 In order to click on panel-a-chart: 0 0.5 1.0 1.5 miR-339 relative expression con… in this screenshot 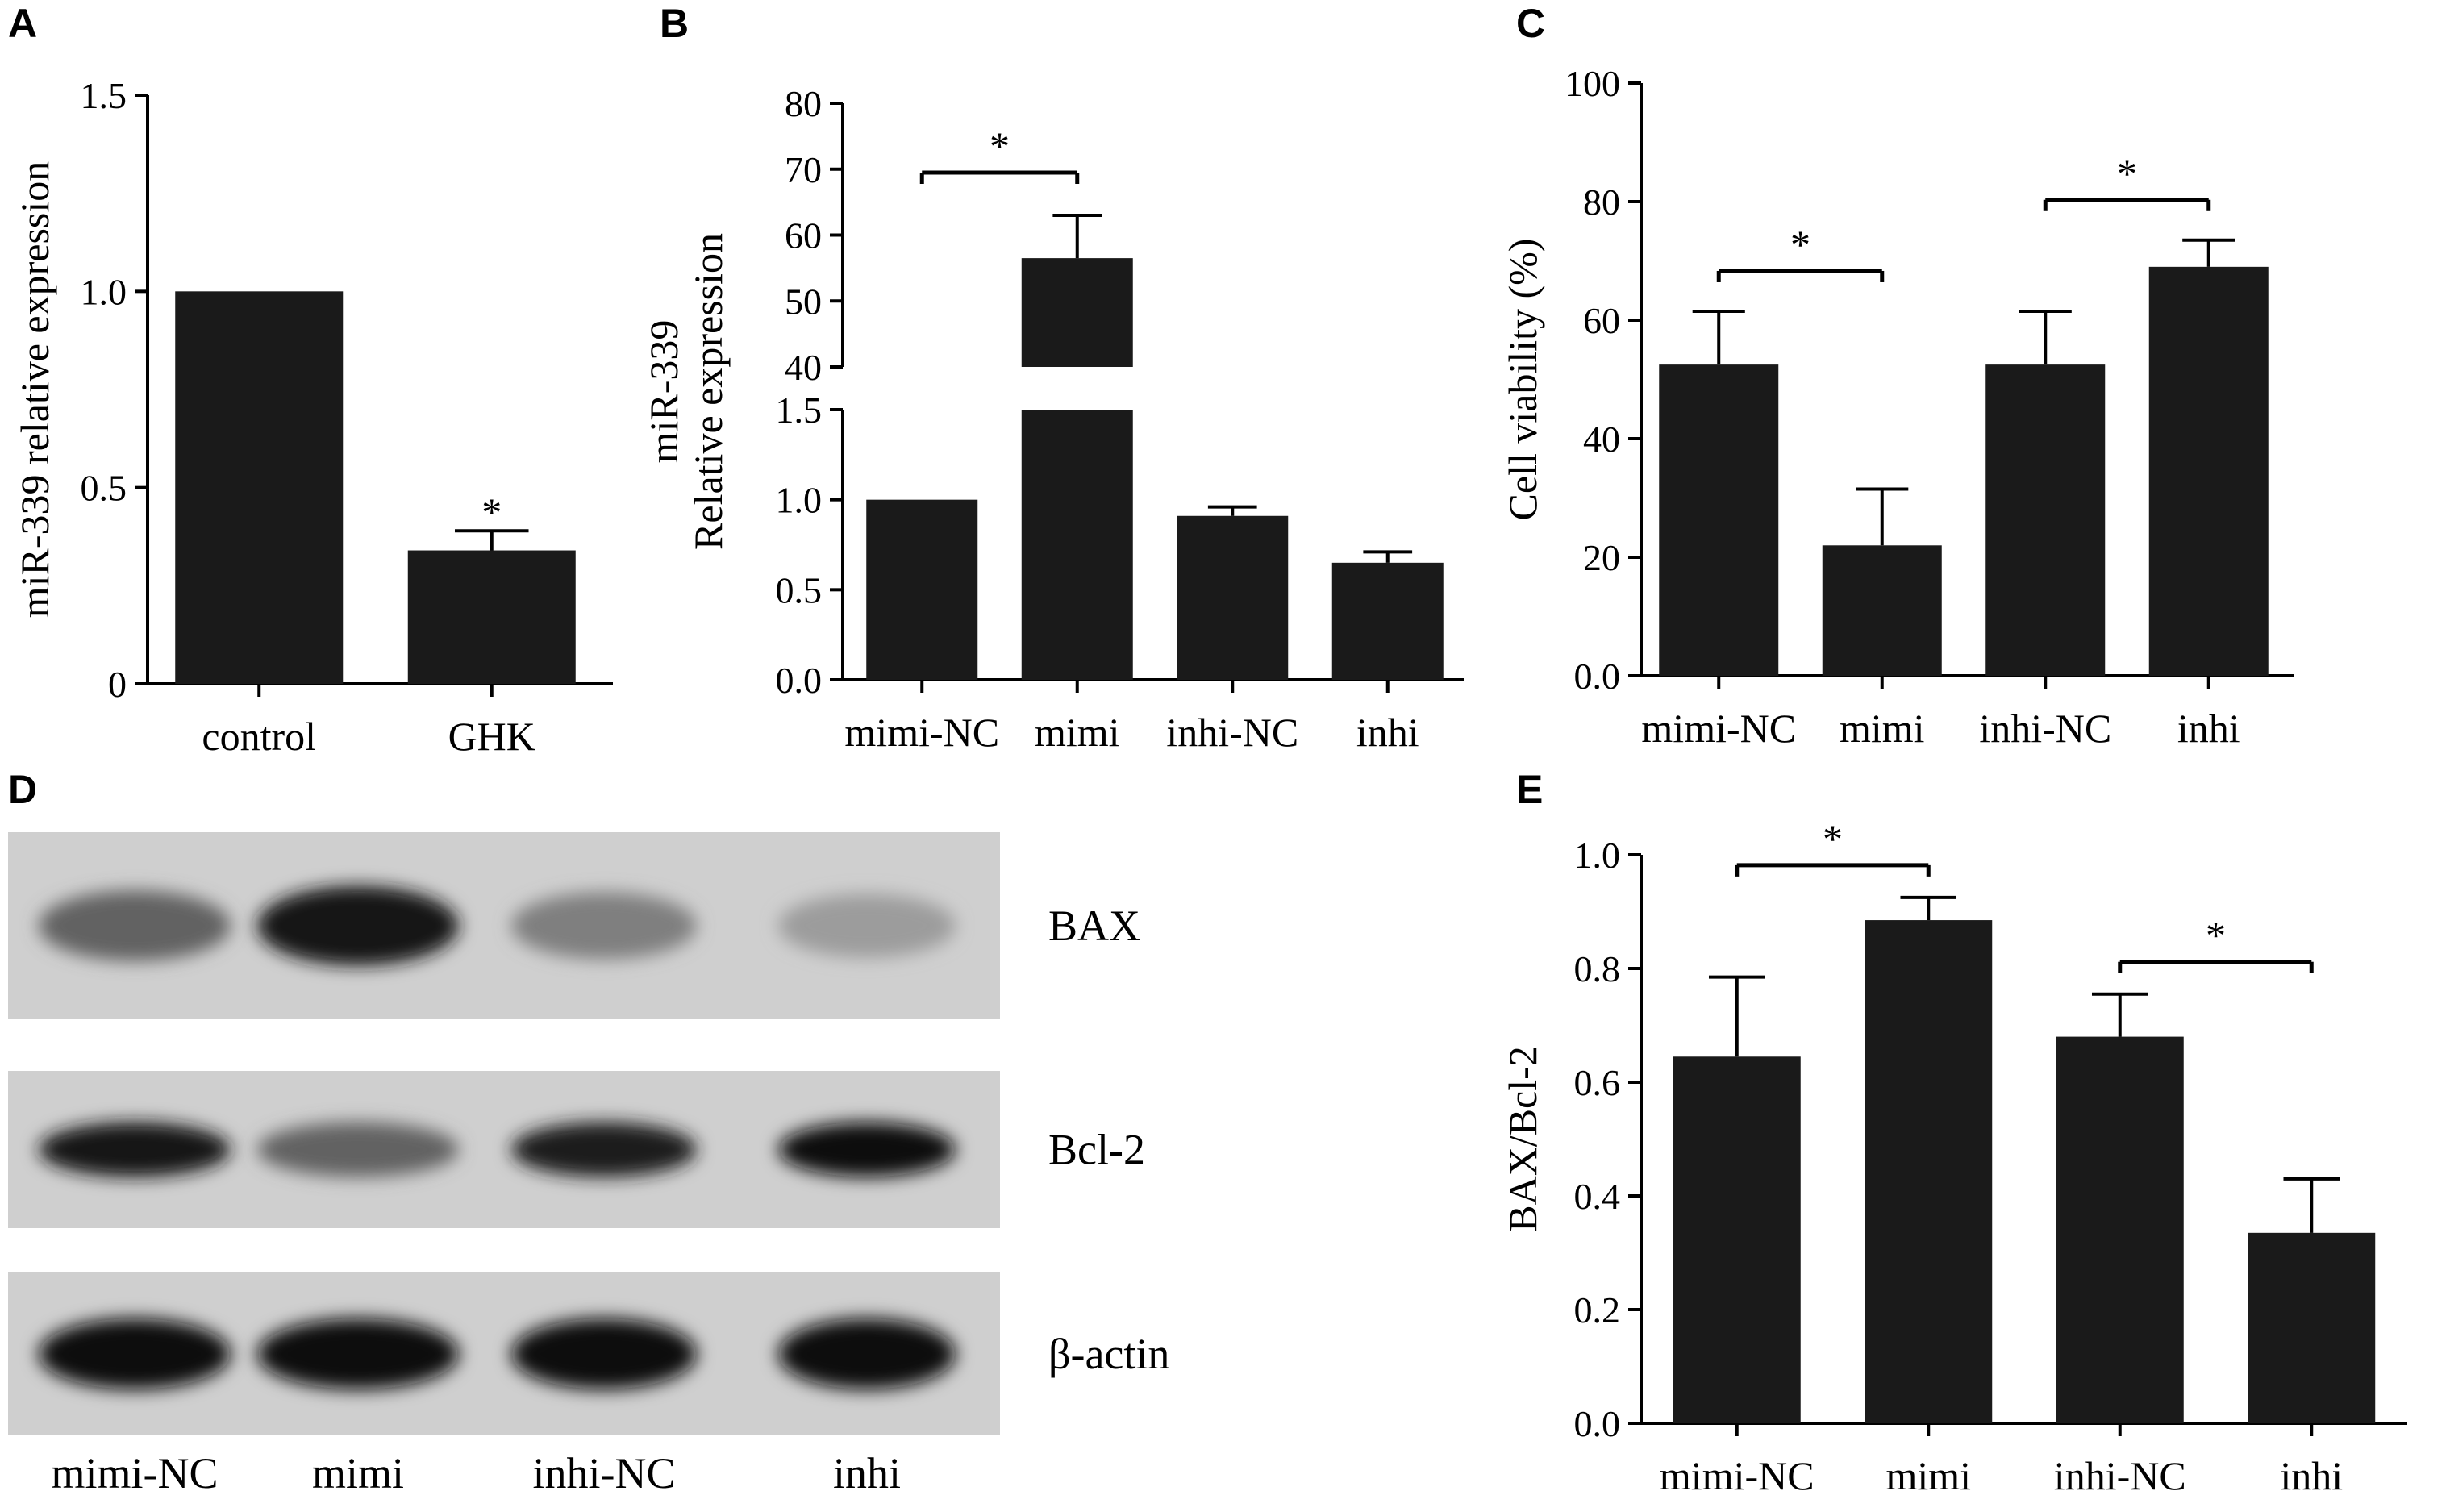, I will do `click(312, 417)`.